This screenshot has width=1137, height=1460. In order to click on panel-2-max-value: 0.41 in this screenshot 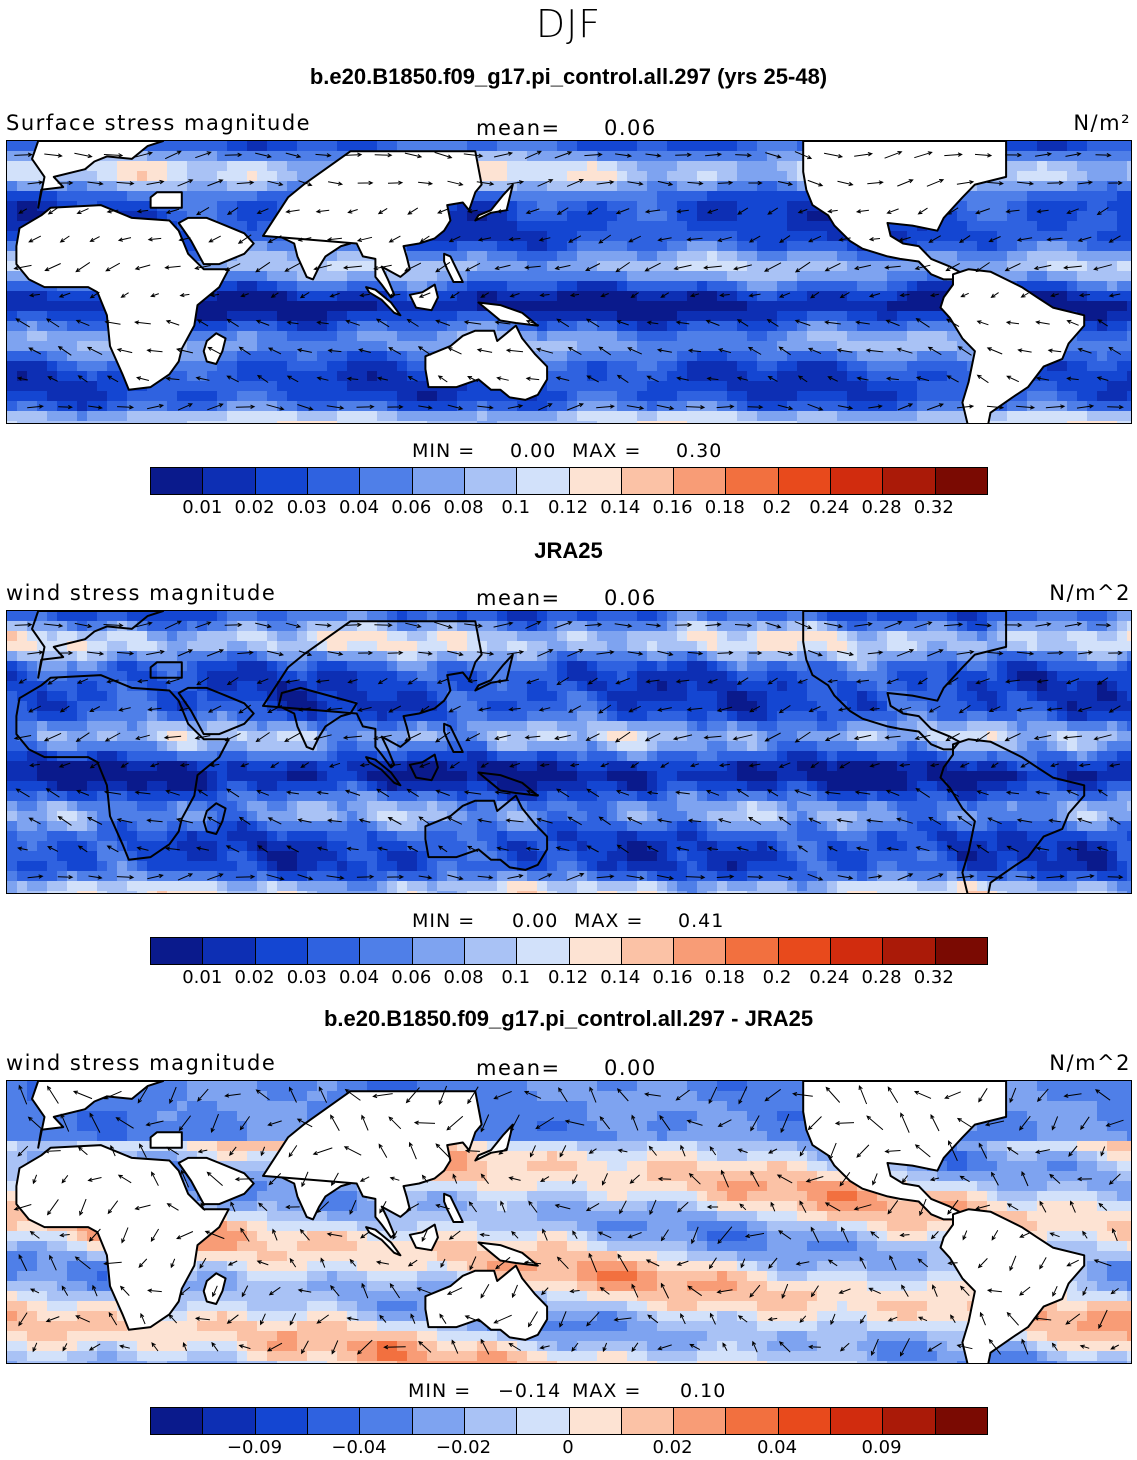, I will do `click(701, 921)`.